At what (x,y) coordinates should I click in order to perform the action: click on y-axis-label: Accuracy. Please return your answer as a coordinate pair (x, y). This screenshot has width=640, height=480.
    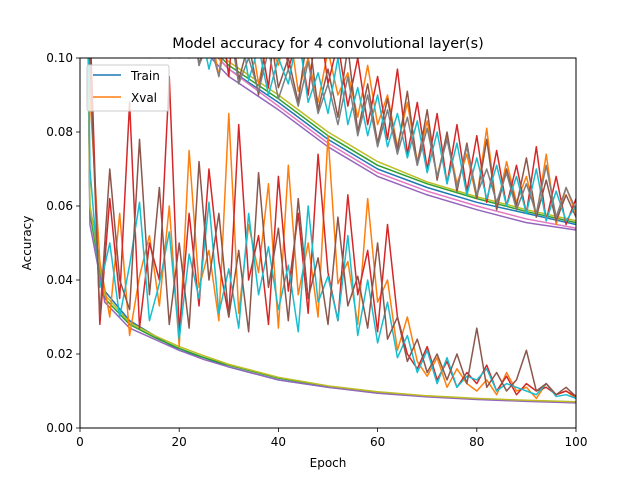
    Looking at the image, I should click on (27, 243).